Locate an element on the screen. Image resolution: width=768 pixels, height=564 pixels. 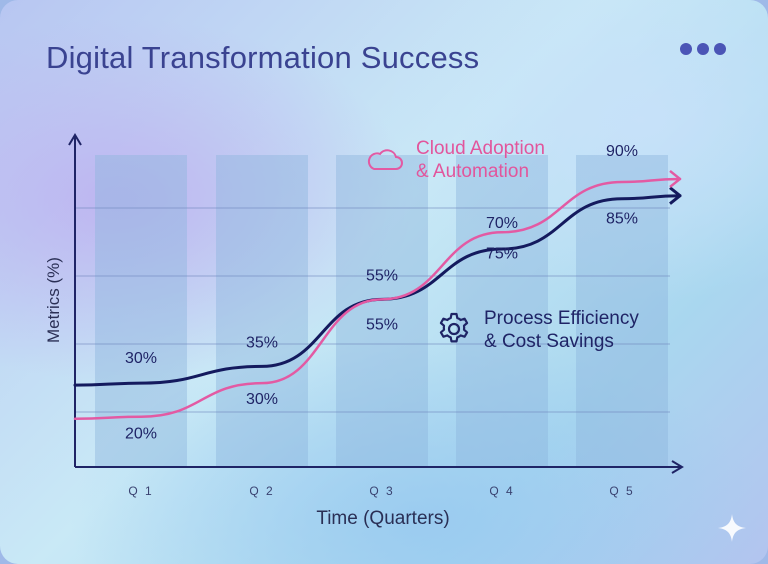
data-label: 70% is located at coordinates (502, 223).